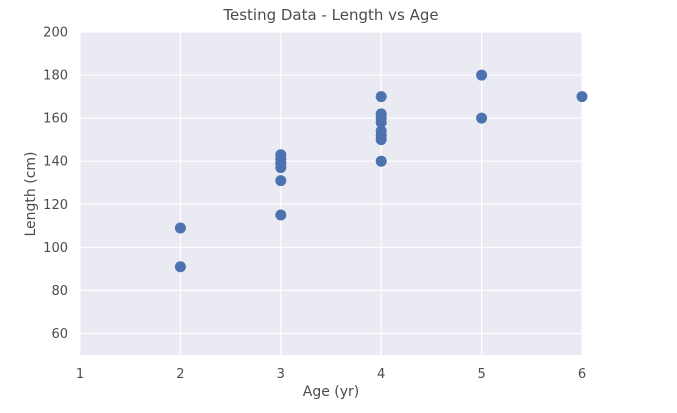 This screenshot has width=677, height=413. I want to click on x-tick-label: 4, so click(381, 374).